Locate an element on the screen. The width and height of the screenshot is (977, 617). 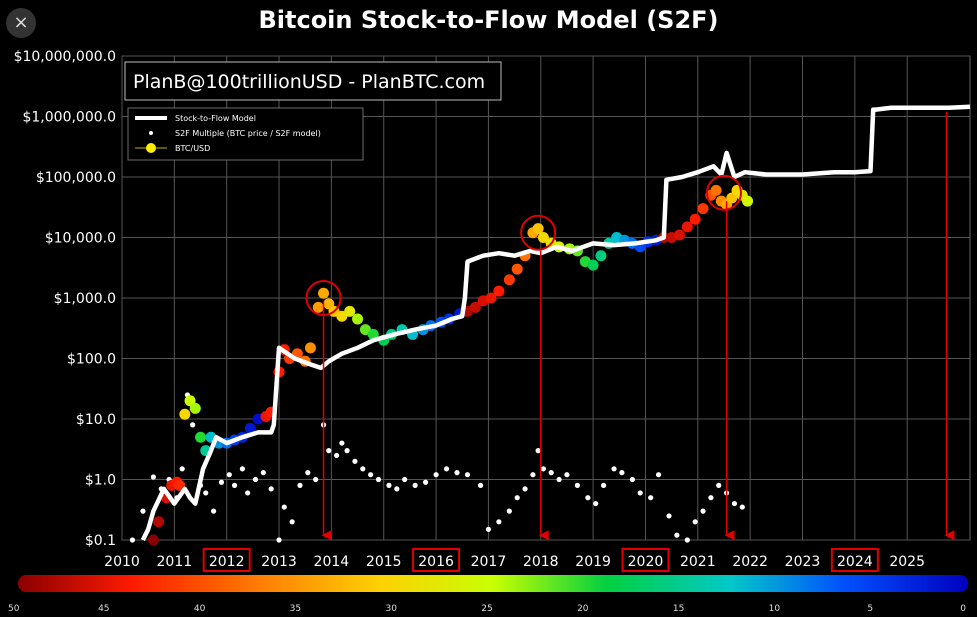
colorbar-gradient is located at coordinates (493, 583).